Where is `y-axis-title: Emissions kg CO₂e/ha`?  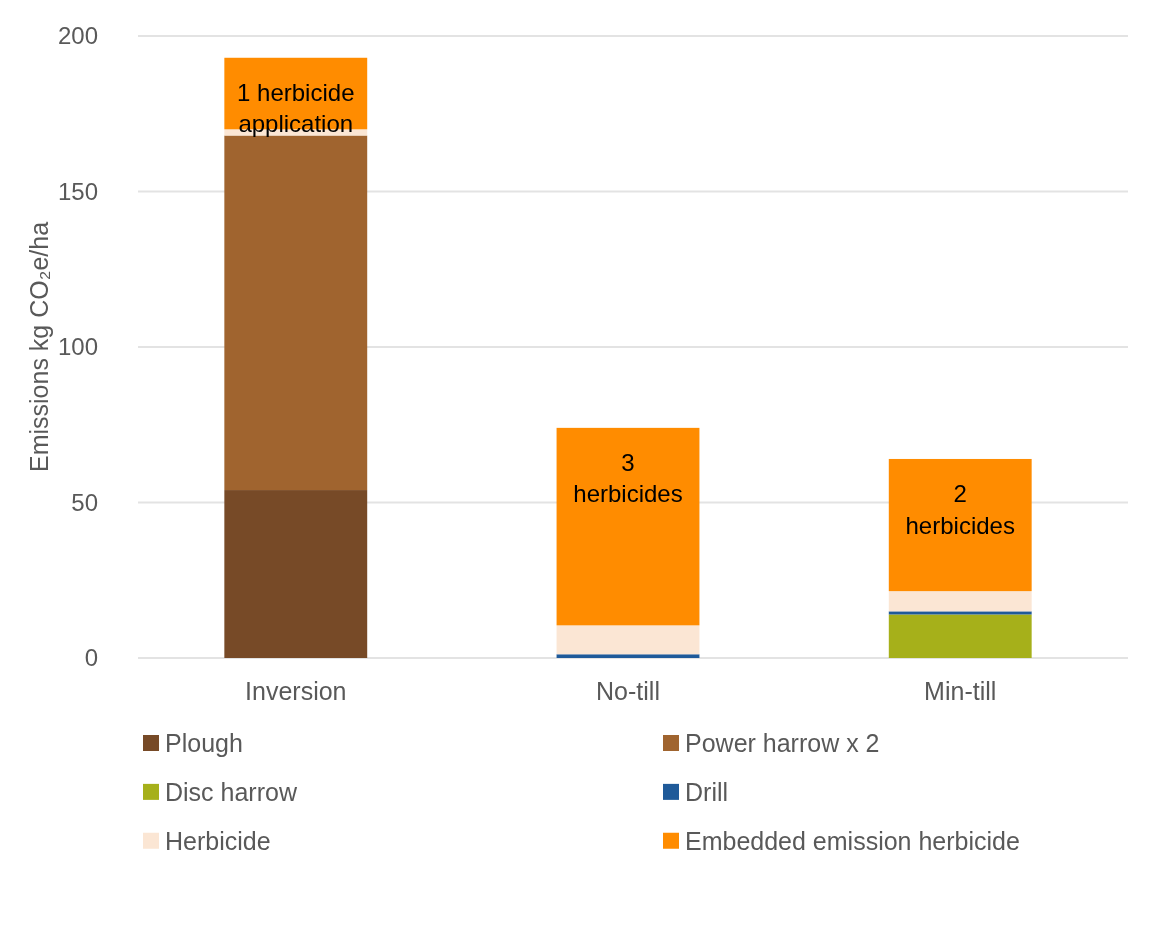
y-axis-title: Emissions kg CO₂e/ha is located at coordinates (39, 347).